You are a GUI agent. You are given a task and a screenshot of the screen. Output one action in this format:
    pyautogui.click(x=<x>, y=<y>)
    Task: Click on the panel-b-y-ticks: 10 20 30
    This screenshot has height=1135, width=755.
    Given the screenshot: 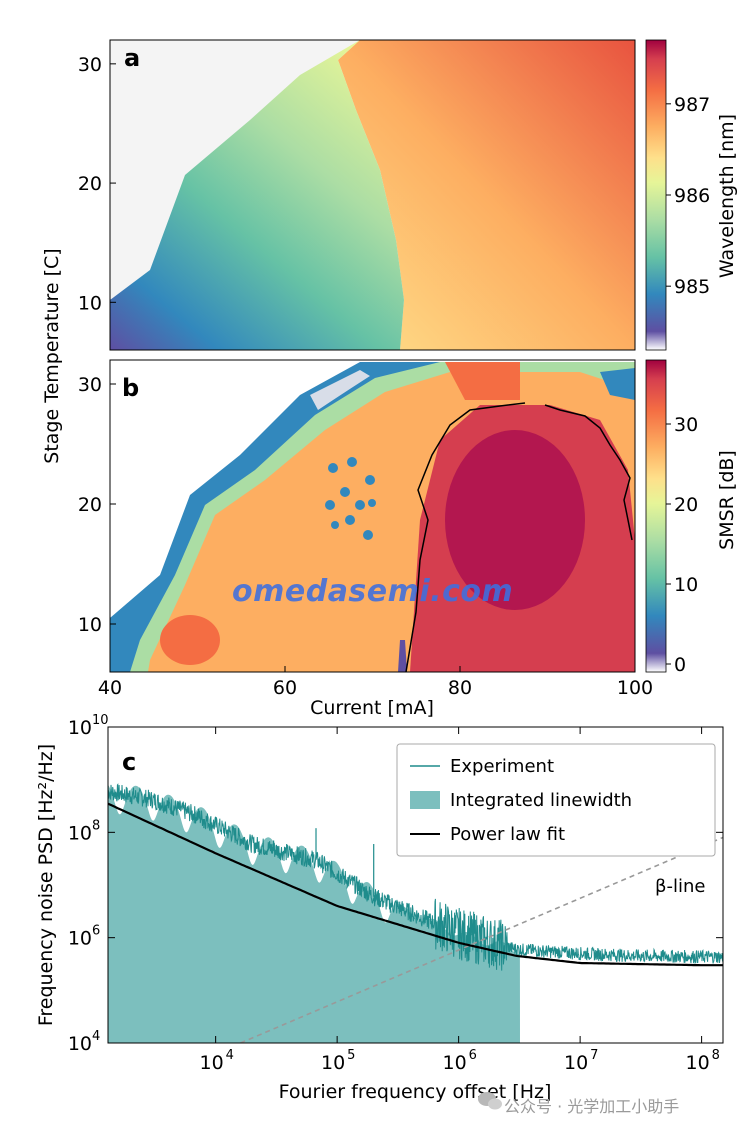 What is the action you would take?
    pyautogui.click(x=97, y=505)
    